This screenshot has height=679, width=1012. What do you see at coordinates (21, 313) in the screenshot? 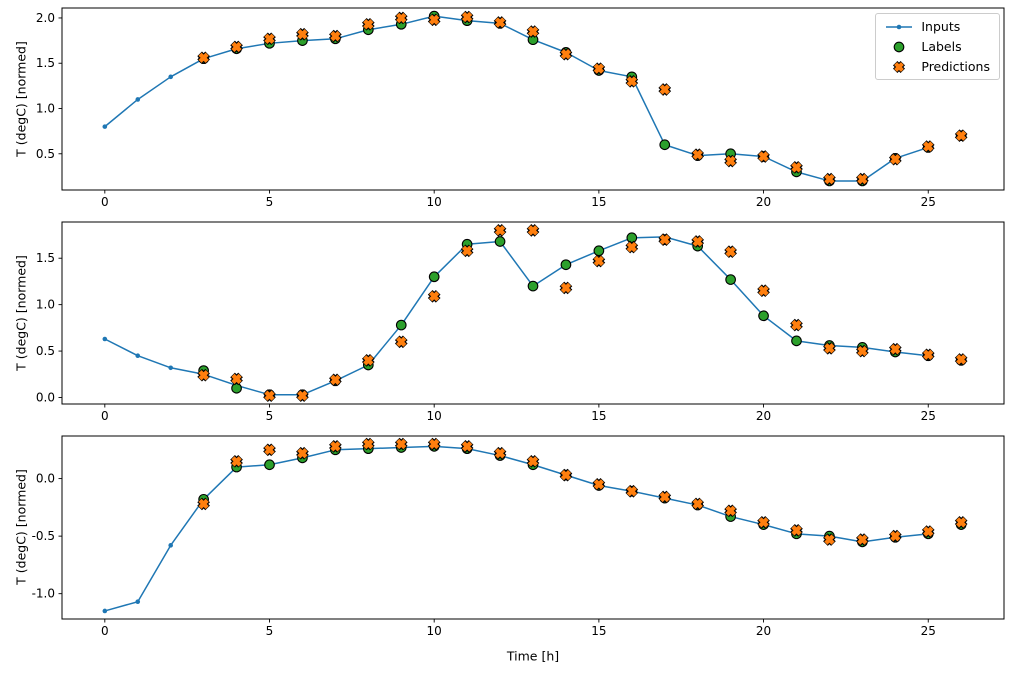
I see `subplot2-y-axis-label: T (degC) [normed]` at bounding box center [21, 313].